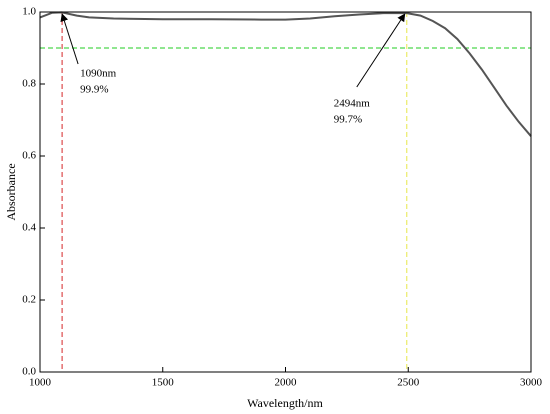  What do you see at coordinates (98, 74) in the screenshot?
I see `annotation: 1090nm` at bounding box center [98, 74].